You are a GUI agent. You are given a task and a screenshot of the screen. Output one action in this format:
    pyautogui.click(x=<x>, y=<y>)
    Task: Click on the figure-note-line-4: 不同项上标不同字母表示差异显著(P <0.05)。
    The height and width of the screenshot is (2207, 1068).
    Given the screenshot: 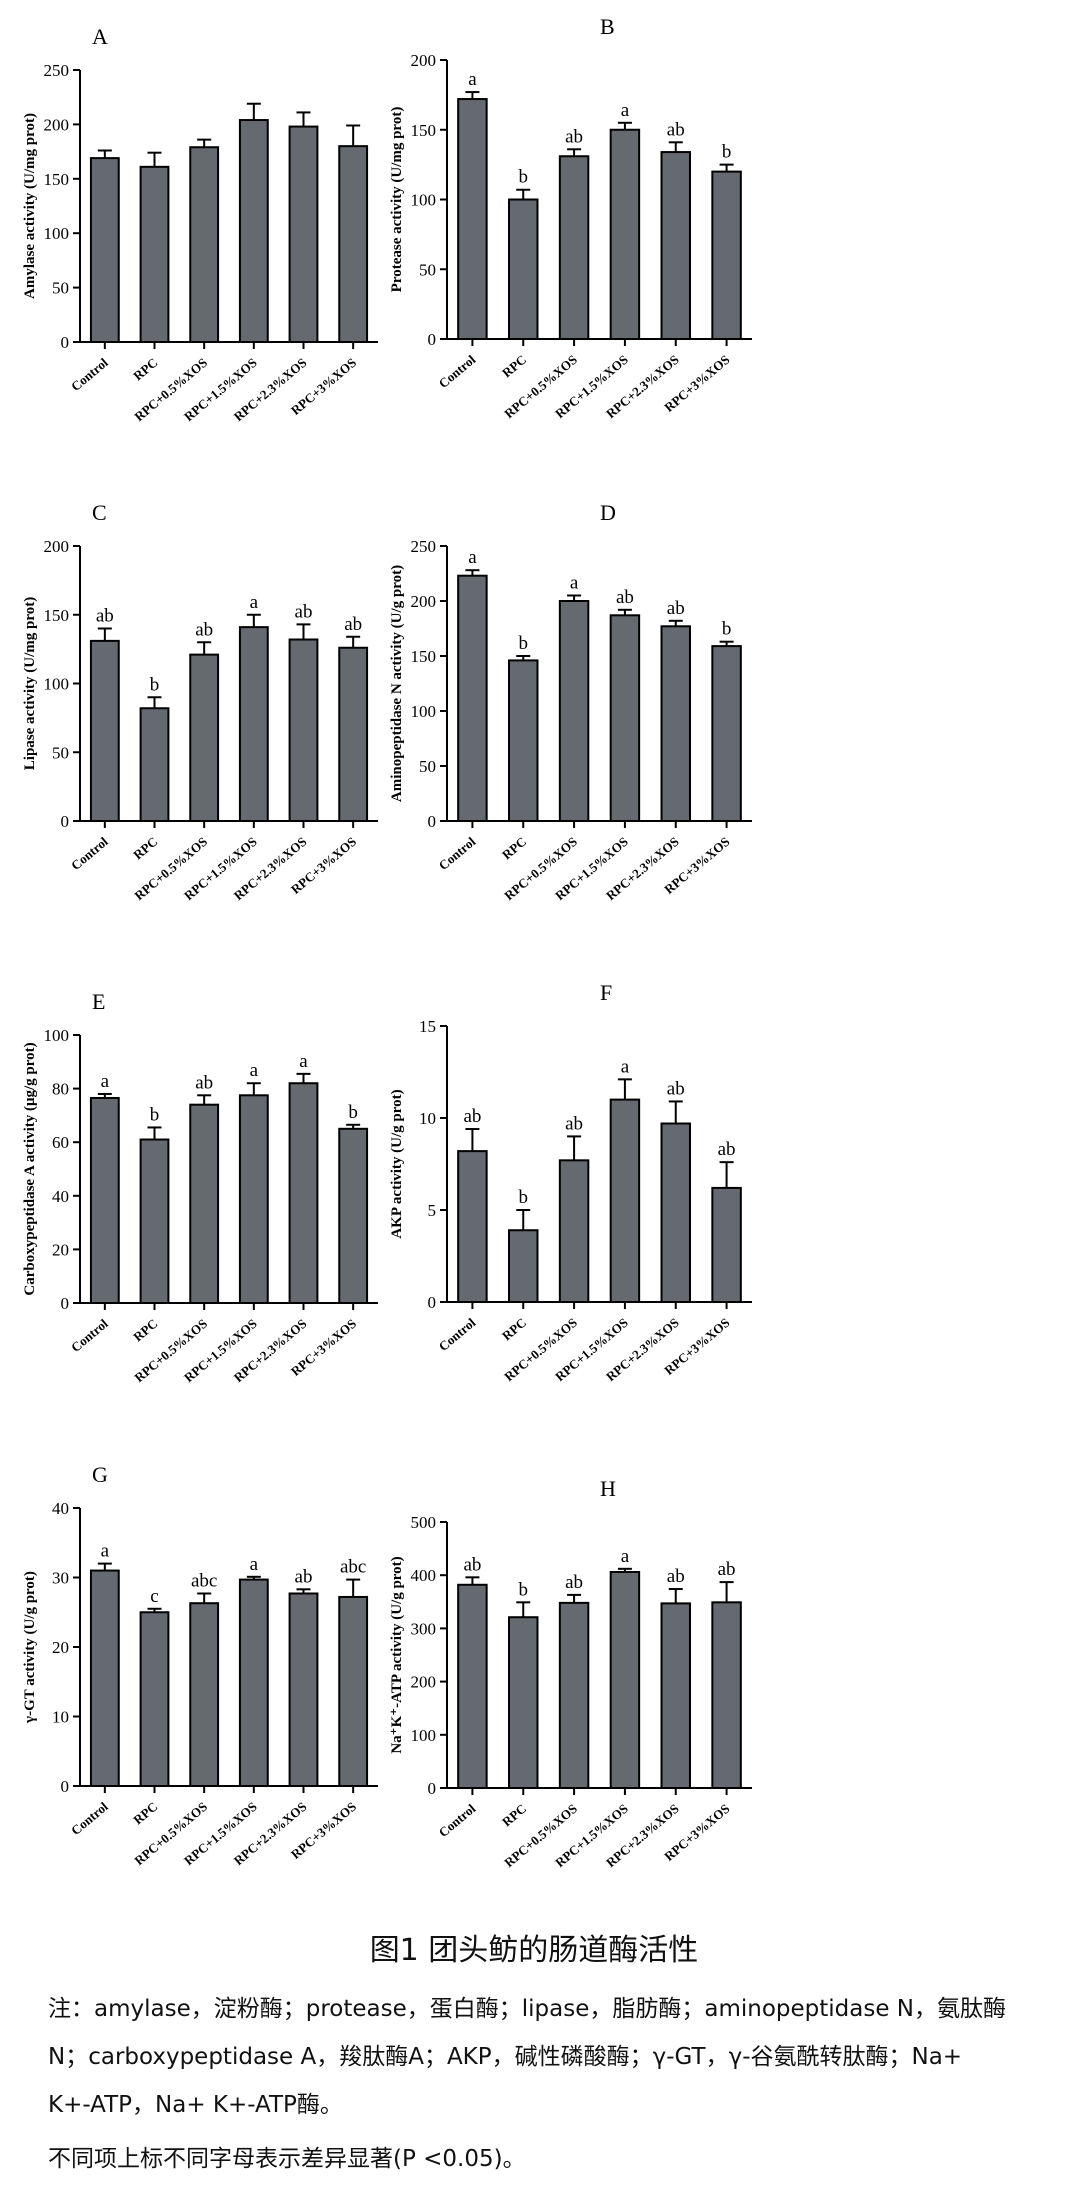 What is the action you would take?
    pyautogui.click(x=287, y=2159)
    